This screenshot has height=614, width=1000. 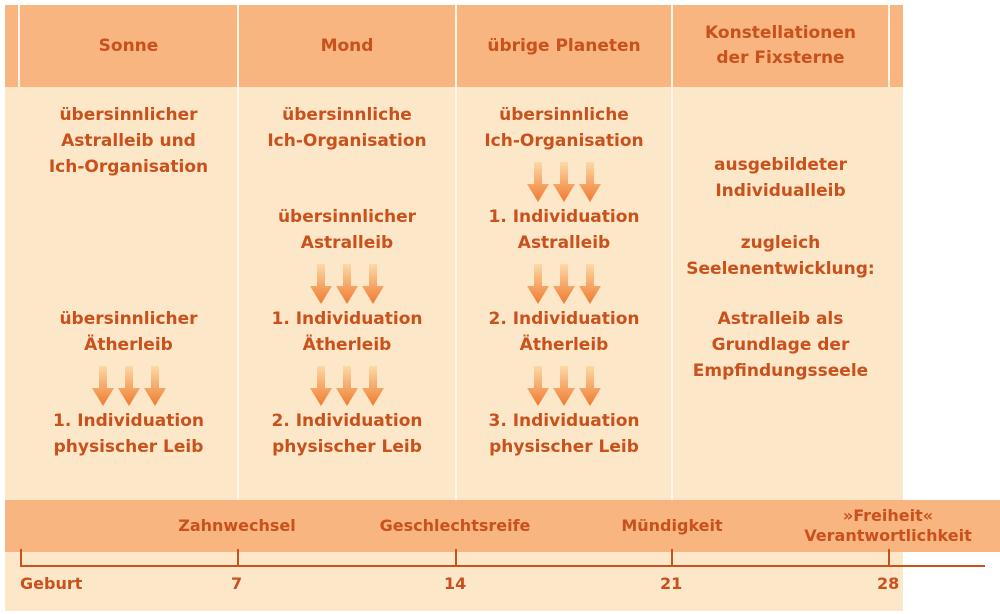 What do you see at coordinates (564, 332) in the screenshot?
I see `cell-text: 2. Individuation Ätherleib` at bounding box center [564, 332].